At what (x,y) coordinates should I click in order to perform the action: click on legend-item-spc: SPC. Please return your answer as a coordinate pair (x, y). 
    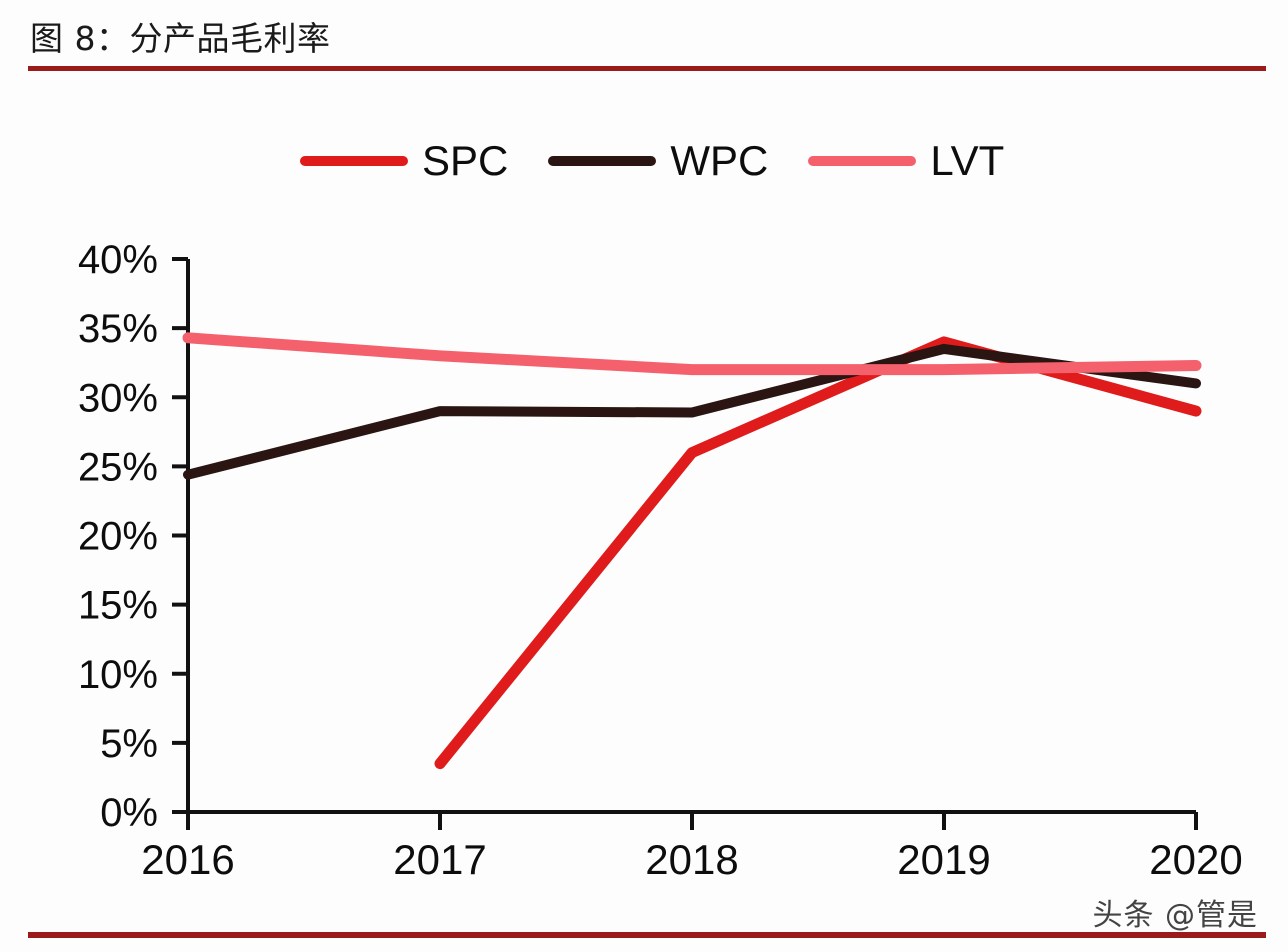
    Looking at the image, I should click on (404, 161).